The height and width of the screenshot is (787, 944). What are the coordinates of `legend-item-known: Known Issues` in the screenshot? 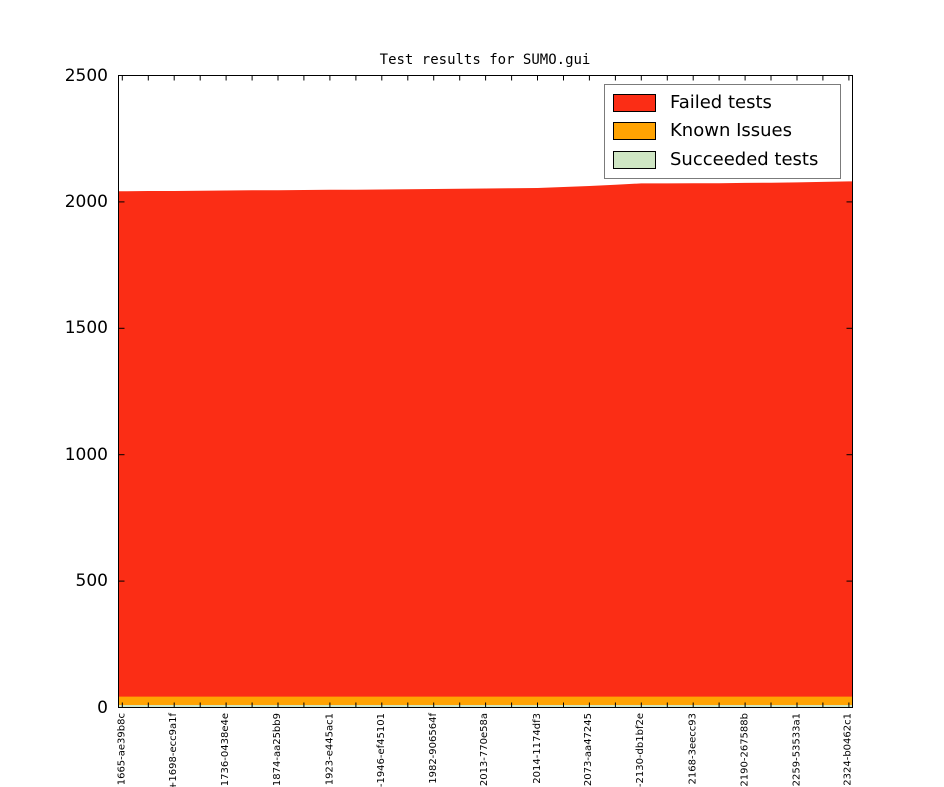 It's located at (722, 131).